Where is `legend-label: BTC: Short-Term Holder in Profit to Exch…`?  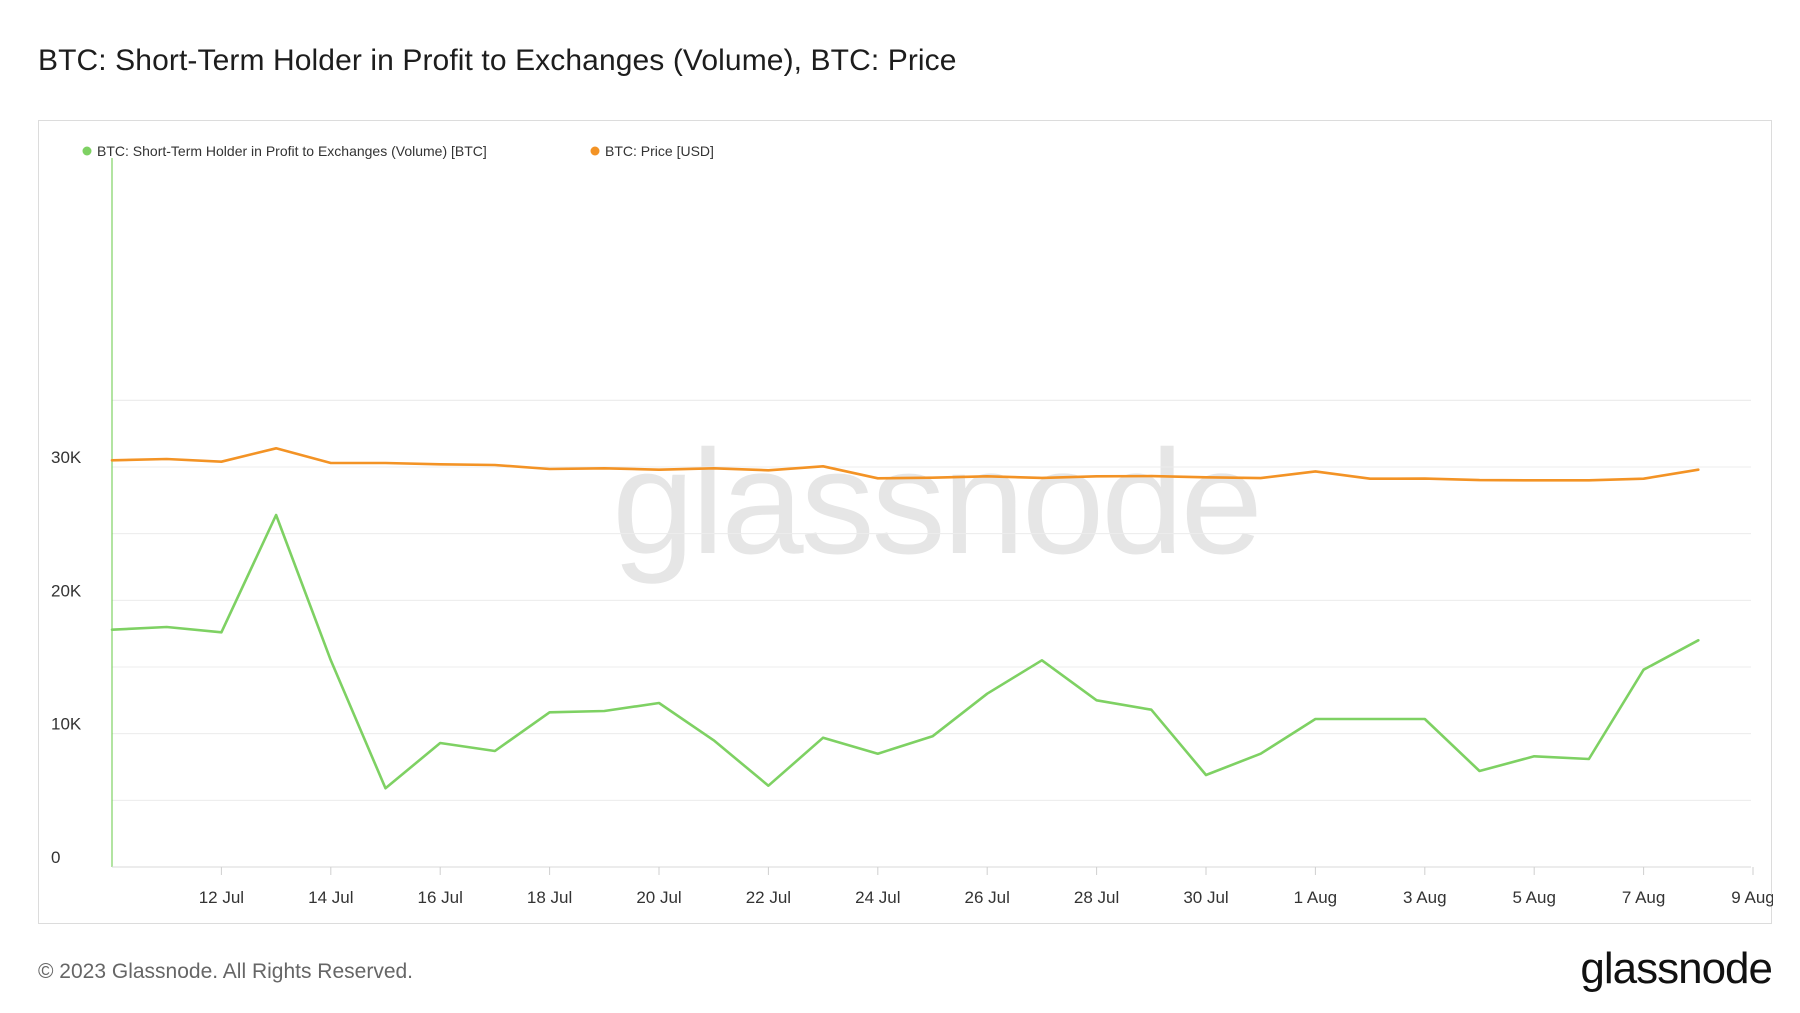 legend-label: BTC: Short-Term Holder in Profit to Exch… is located at coordinates (292, 151).